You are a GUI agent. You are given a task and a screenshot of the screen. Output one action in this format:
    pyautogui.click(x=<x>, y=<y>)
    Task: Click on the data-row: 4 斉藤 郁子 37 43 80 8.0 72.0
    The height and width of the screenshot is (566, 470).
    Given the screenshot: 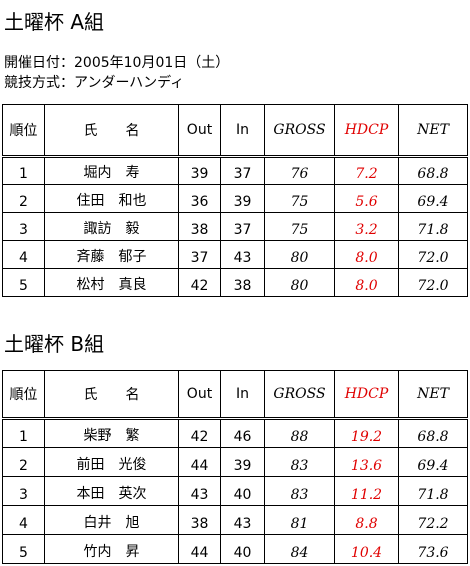 What is the action you would take?
    pyautogui.click(x=235, y=254)
    